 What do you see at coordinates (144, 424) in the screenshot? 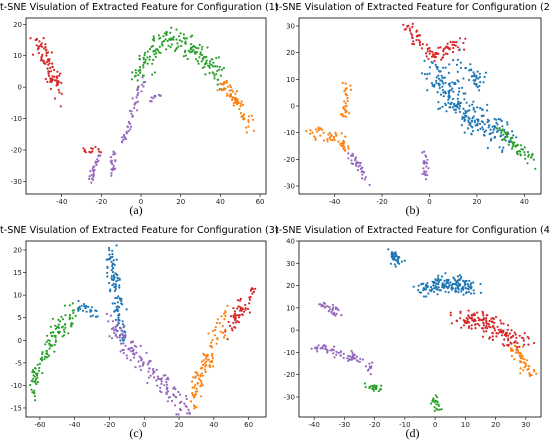
I see `x-tick-label: 0` at bounding box center [144, 424].